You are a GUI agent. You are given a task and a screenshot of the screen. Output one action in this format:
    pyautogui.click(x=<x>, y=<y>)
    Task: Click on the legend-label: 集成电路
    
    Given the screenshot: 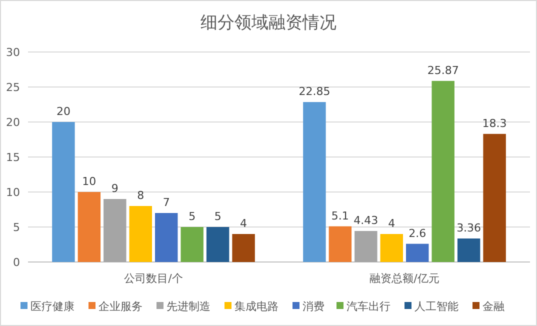 What is the action you would take?
    pyautogui.click(x=256, y=306)
    